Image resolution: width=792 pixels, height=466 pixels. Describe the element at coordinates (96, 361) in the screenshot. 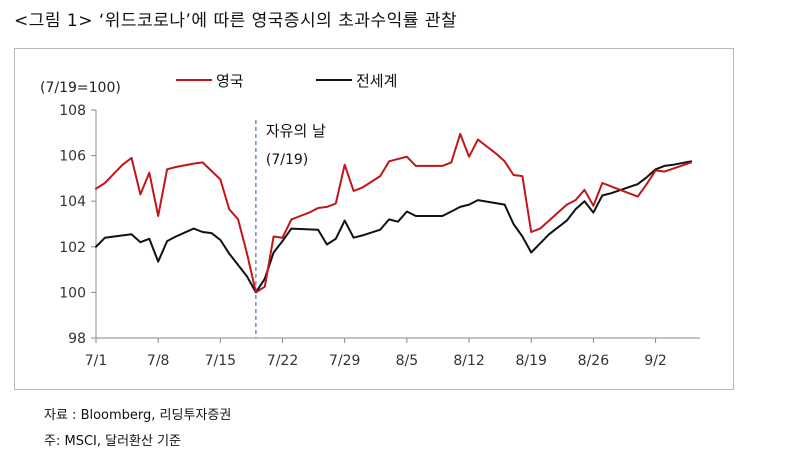

I see `x-tick-label: 7/1` at that location.